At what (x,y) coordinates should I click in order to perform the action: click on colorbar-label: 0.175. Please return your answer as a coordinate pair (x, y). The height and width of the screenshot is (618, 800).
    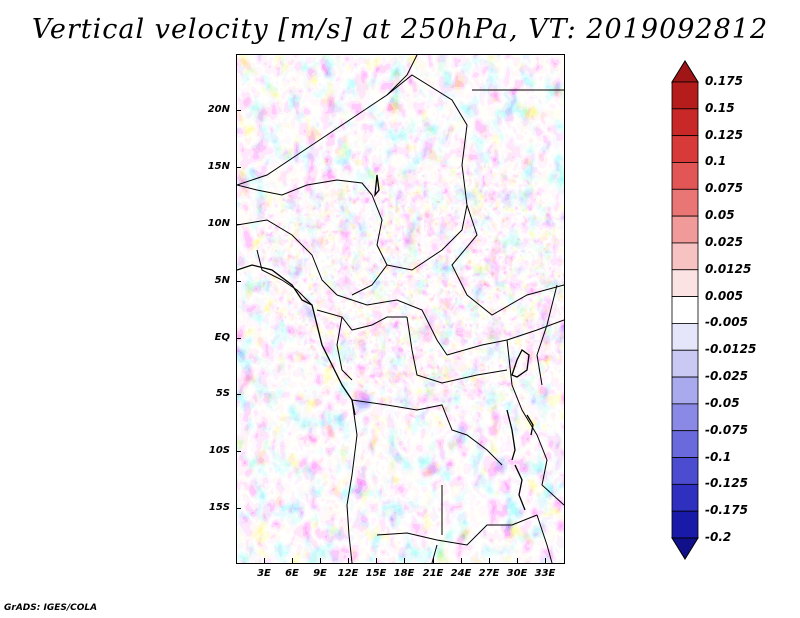
    Looking at the image, I should click on (724, 81).